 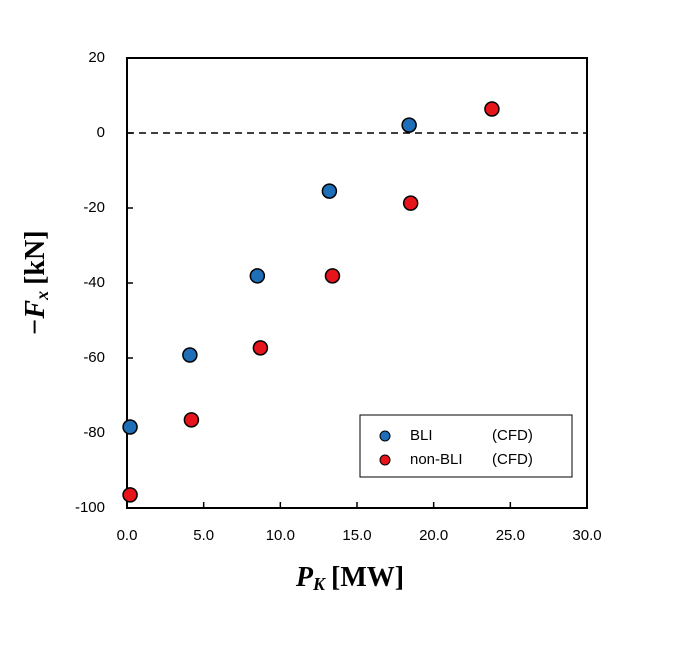 What do you see at coordinates (510, 535) in the screenshot?
I see `x-tick-label: 25.0` at bounding box center [510, 535].